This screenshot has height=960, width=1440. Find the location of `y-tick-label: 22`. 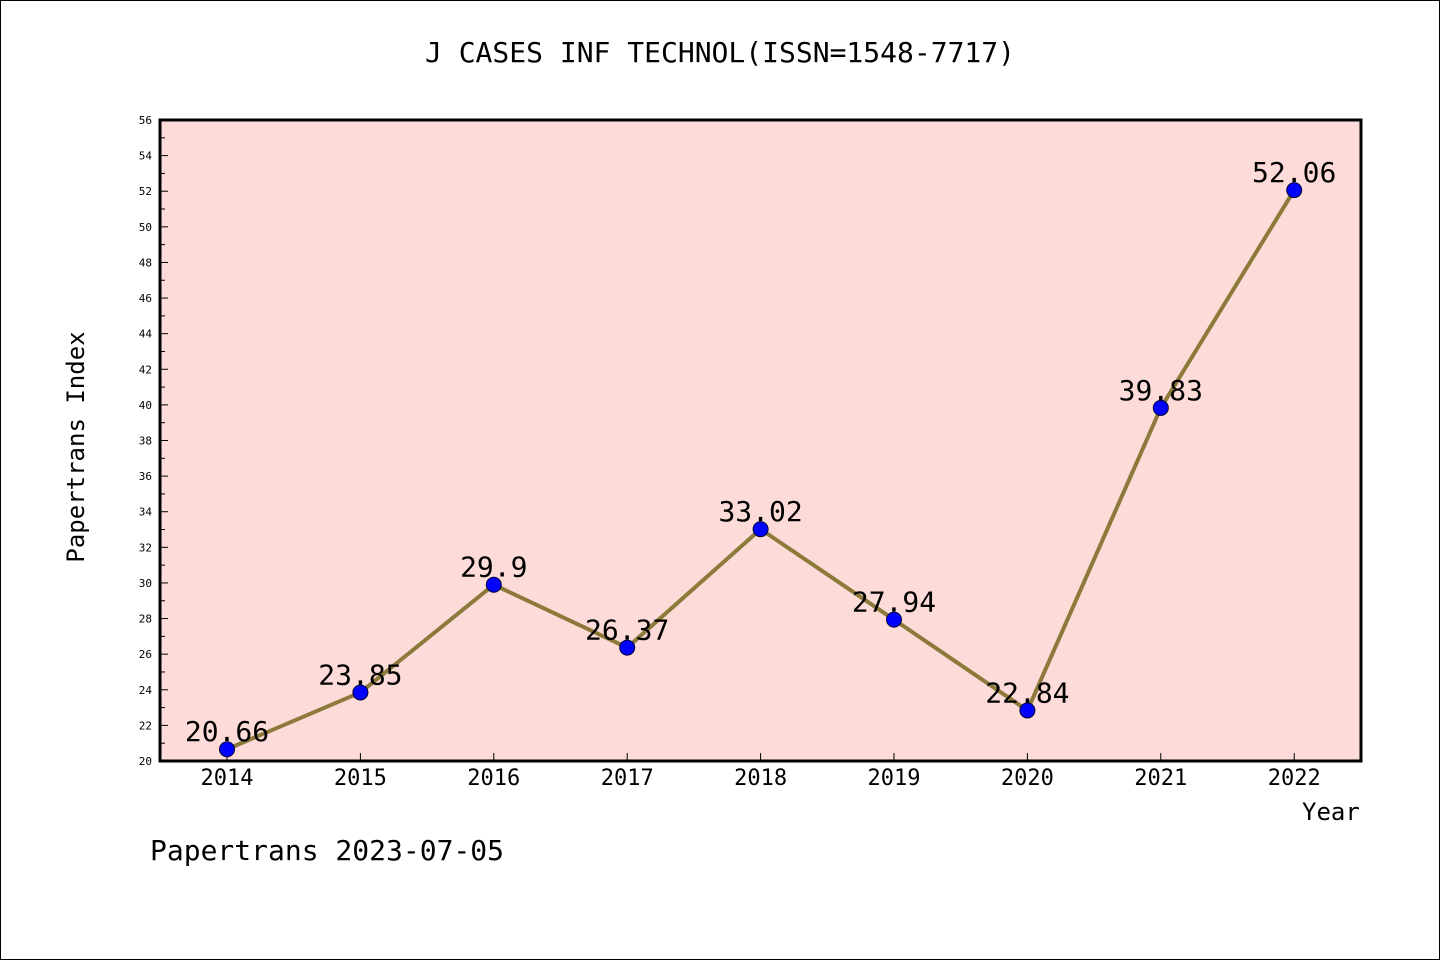

y-tick-label: 22 is located at coordinates (145, 725).